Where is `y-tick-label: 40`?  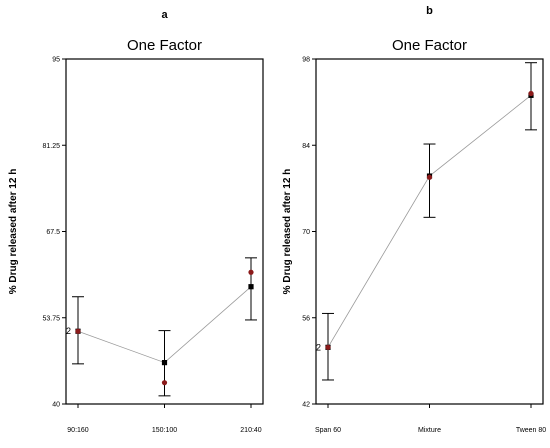
y-tick-label: 40 is located at coordinates (56, 405).